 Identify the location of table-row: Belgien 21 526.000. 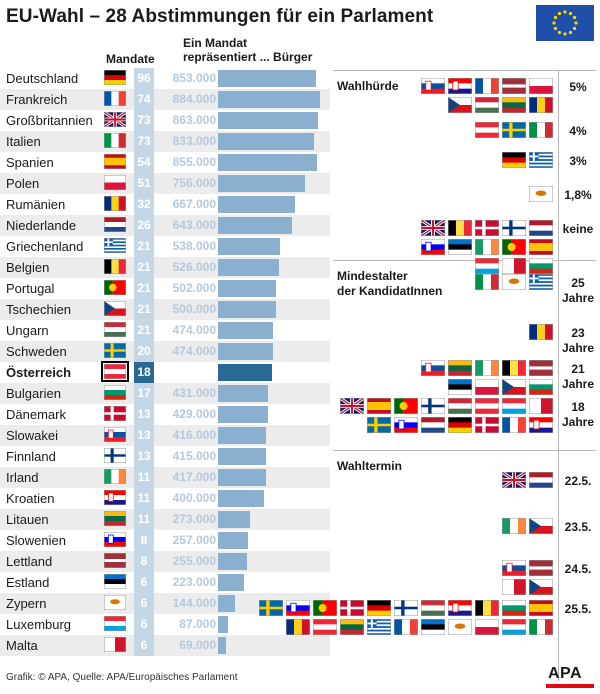
(165, 267).